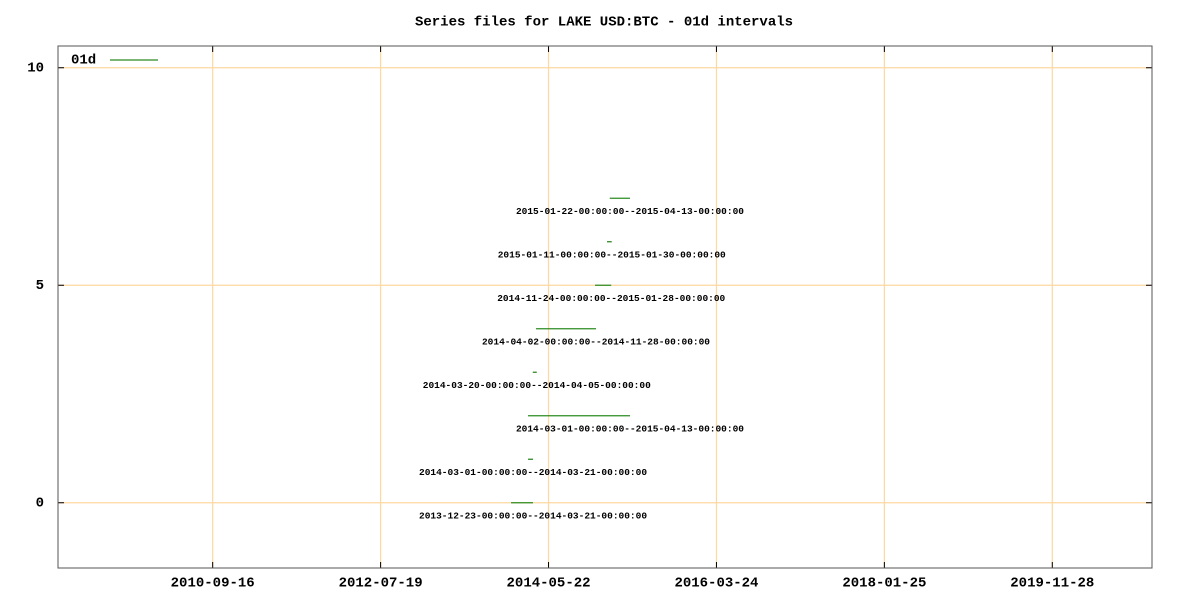 The height and width of the screenshot is (600, 1200). Describe the element at coordinates (83, 61) in the screenshot. I see `legend-label: 01d` at that location.